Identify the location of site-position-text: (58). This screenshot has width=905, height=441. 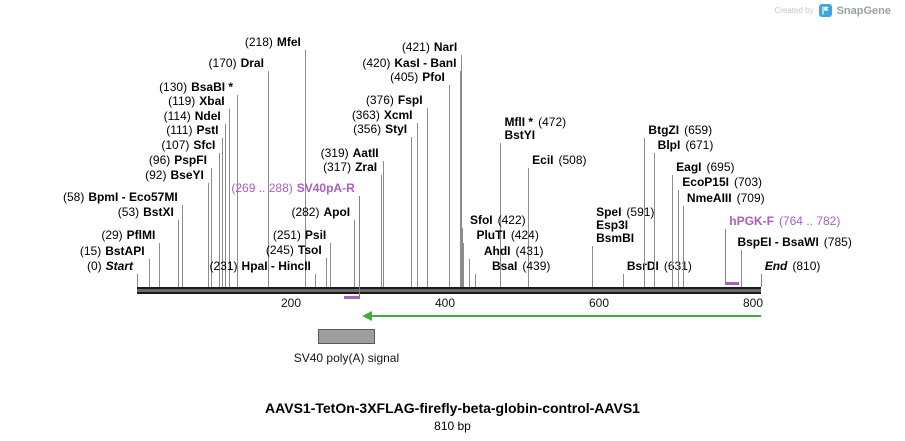
(73, 197).